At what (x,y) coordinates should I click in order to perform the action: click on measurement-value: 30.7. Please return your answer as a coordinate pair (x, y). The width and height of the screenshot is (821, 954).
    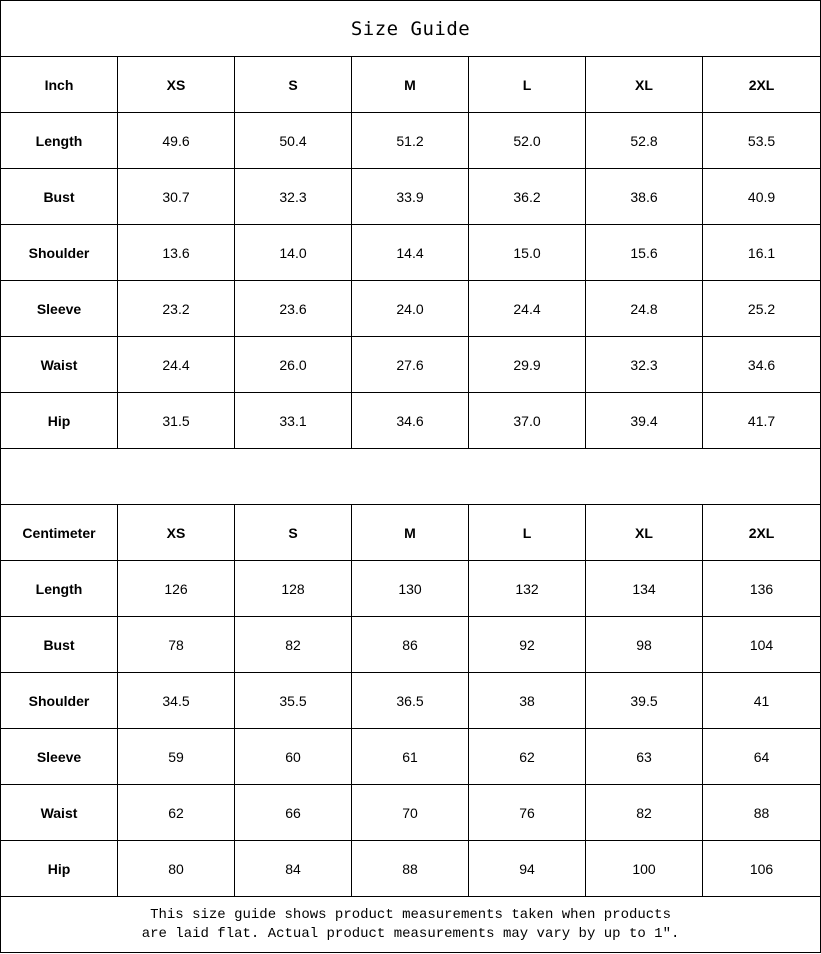
    Looking at the image, I should click on (176, 196).